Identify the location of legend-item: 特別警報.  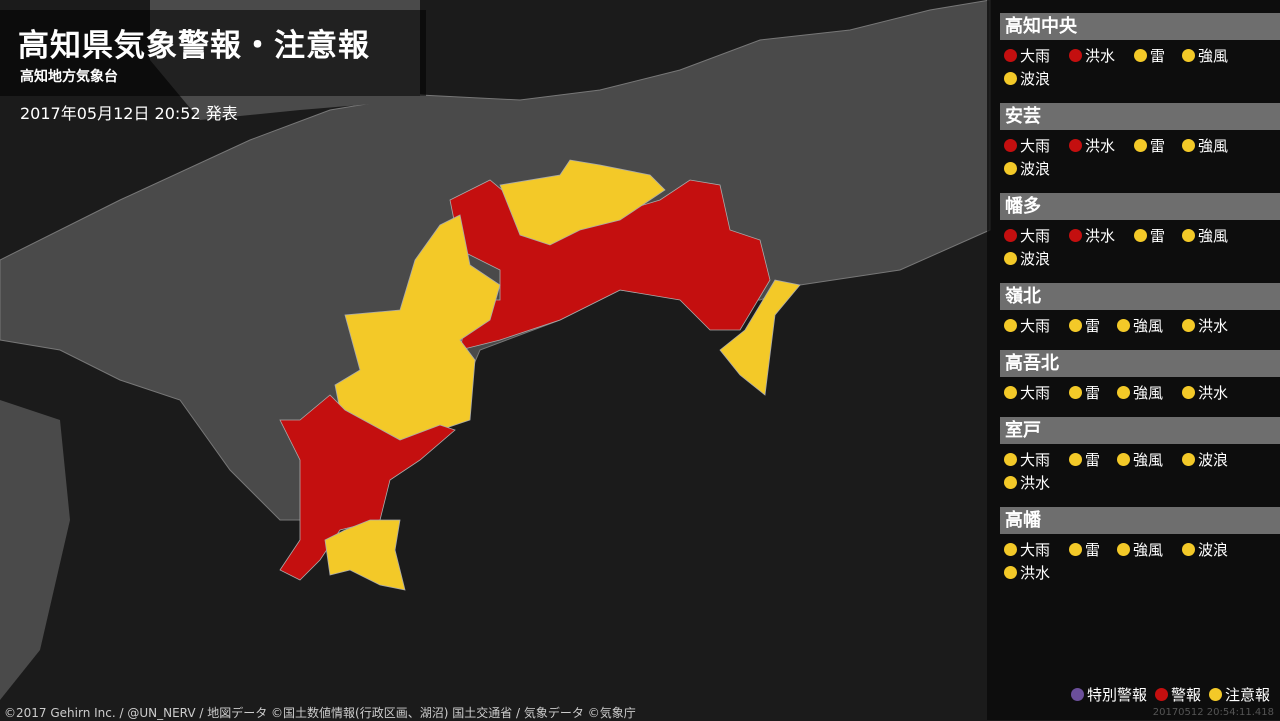
(1108, 694).